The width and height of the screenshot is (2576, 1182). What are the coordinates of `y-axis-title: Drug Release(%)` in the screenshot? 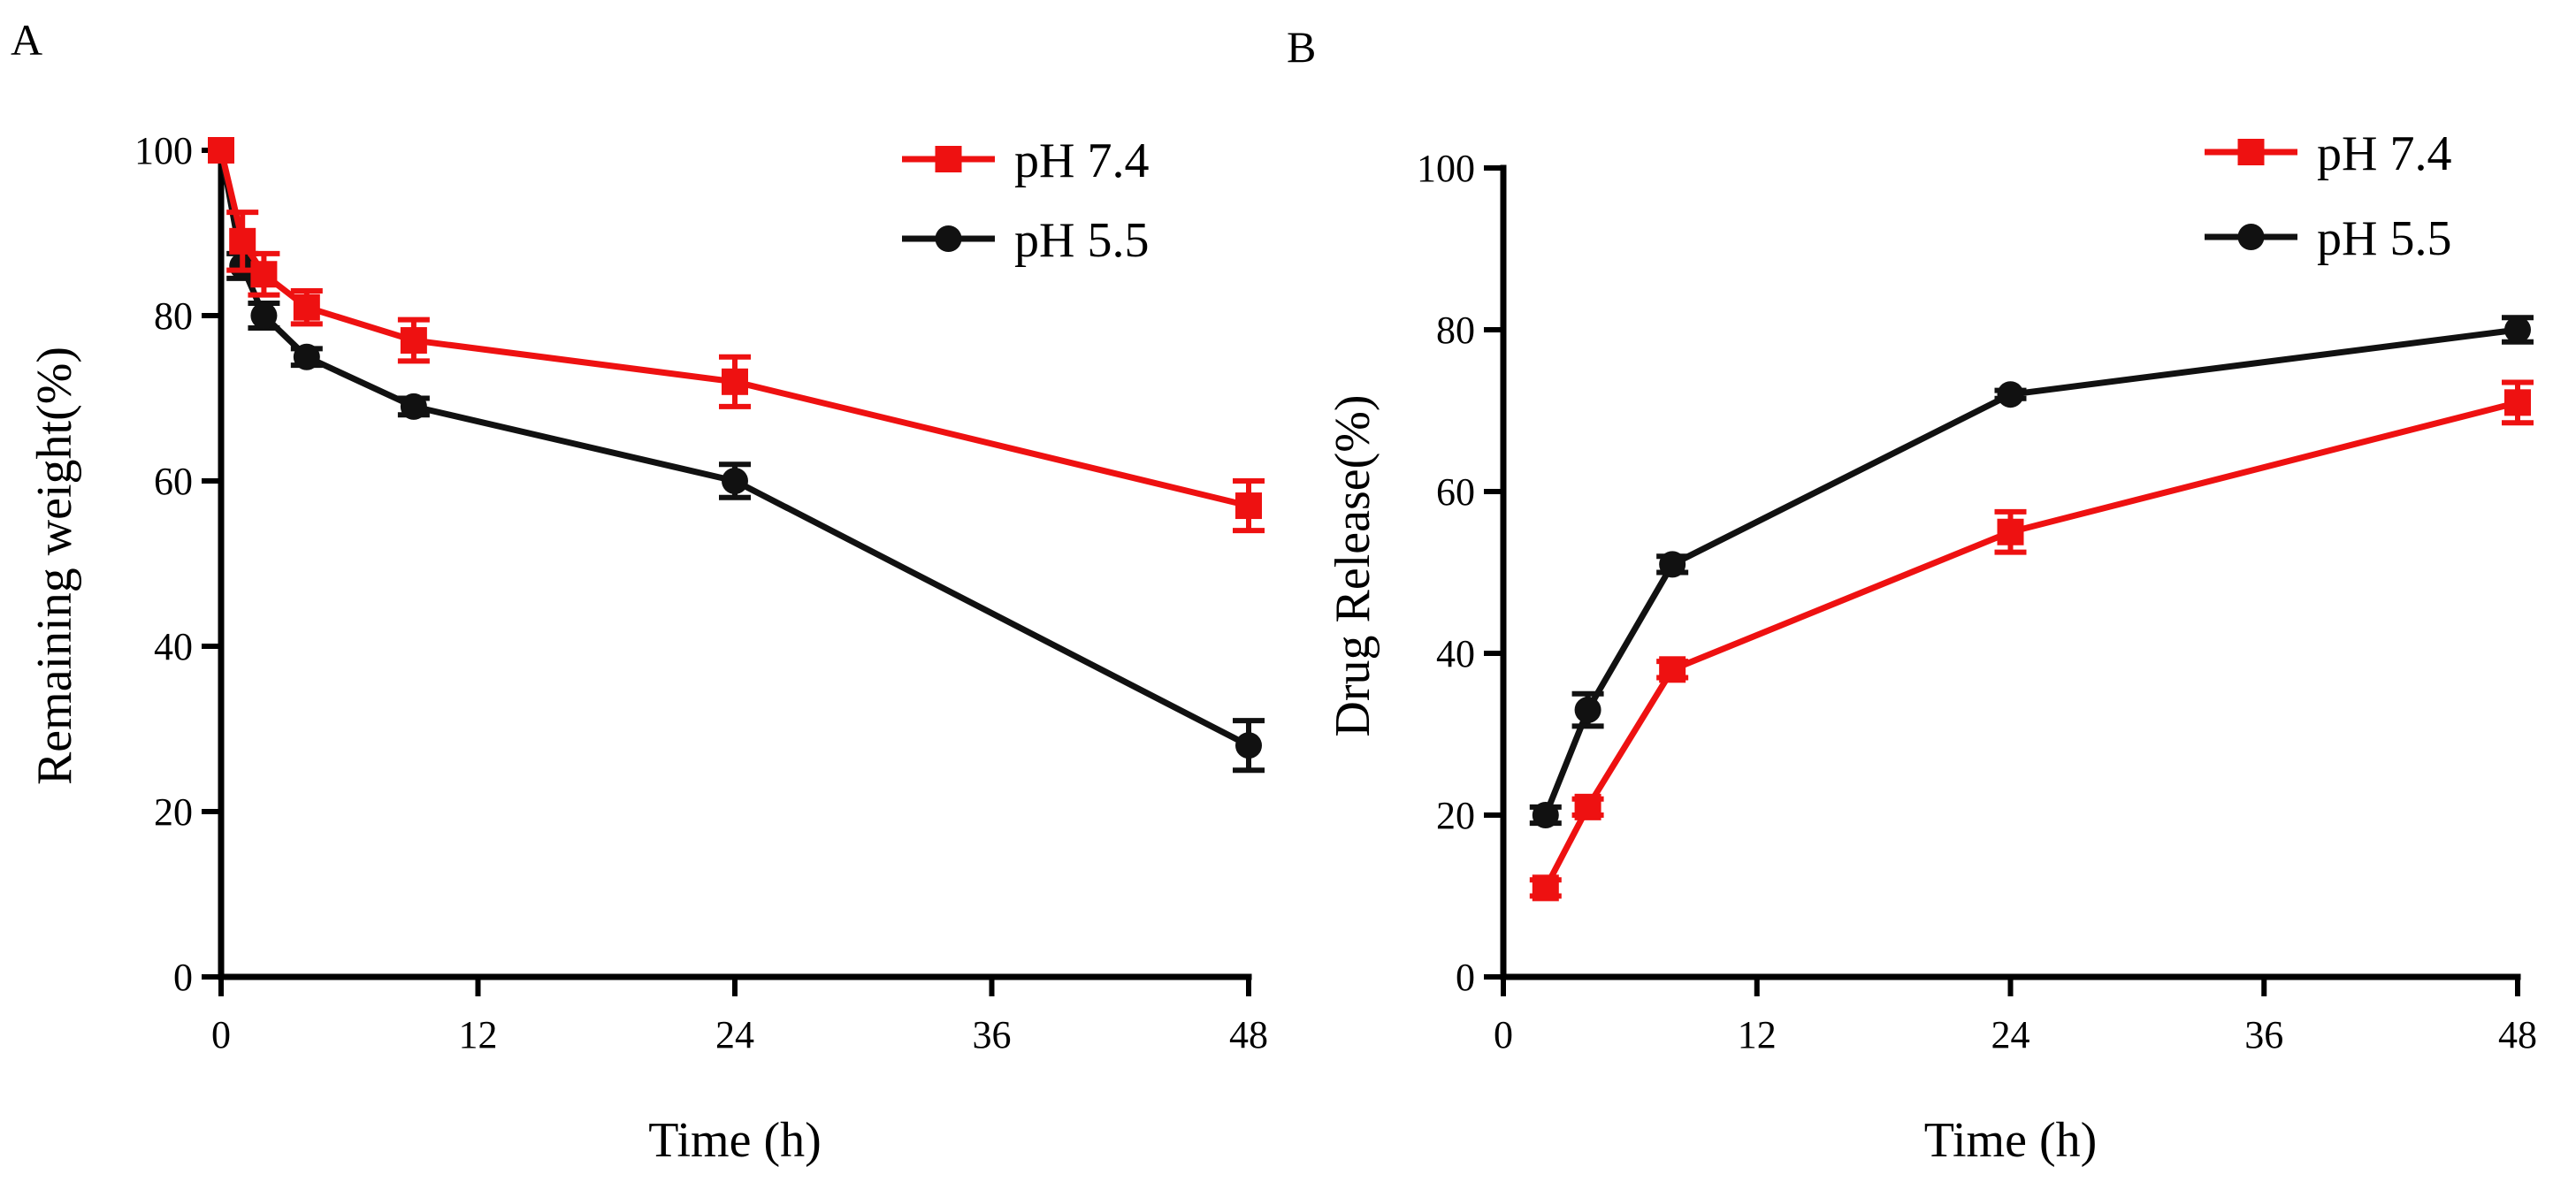 It's located at (1353, 565).